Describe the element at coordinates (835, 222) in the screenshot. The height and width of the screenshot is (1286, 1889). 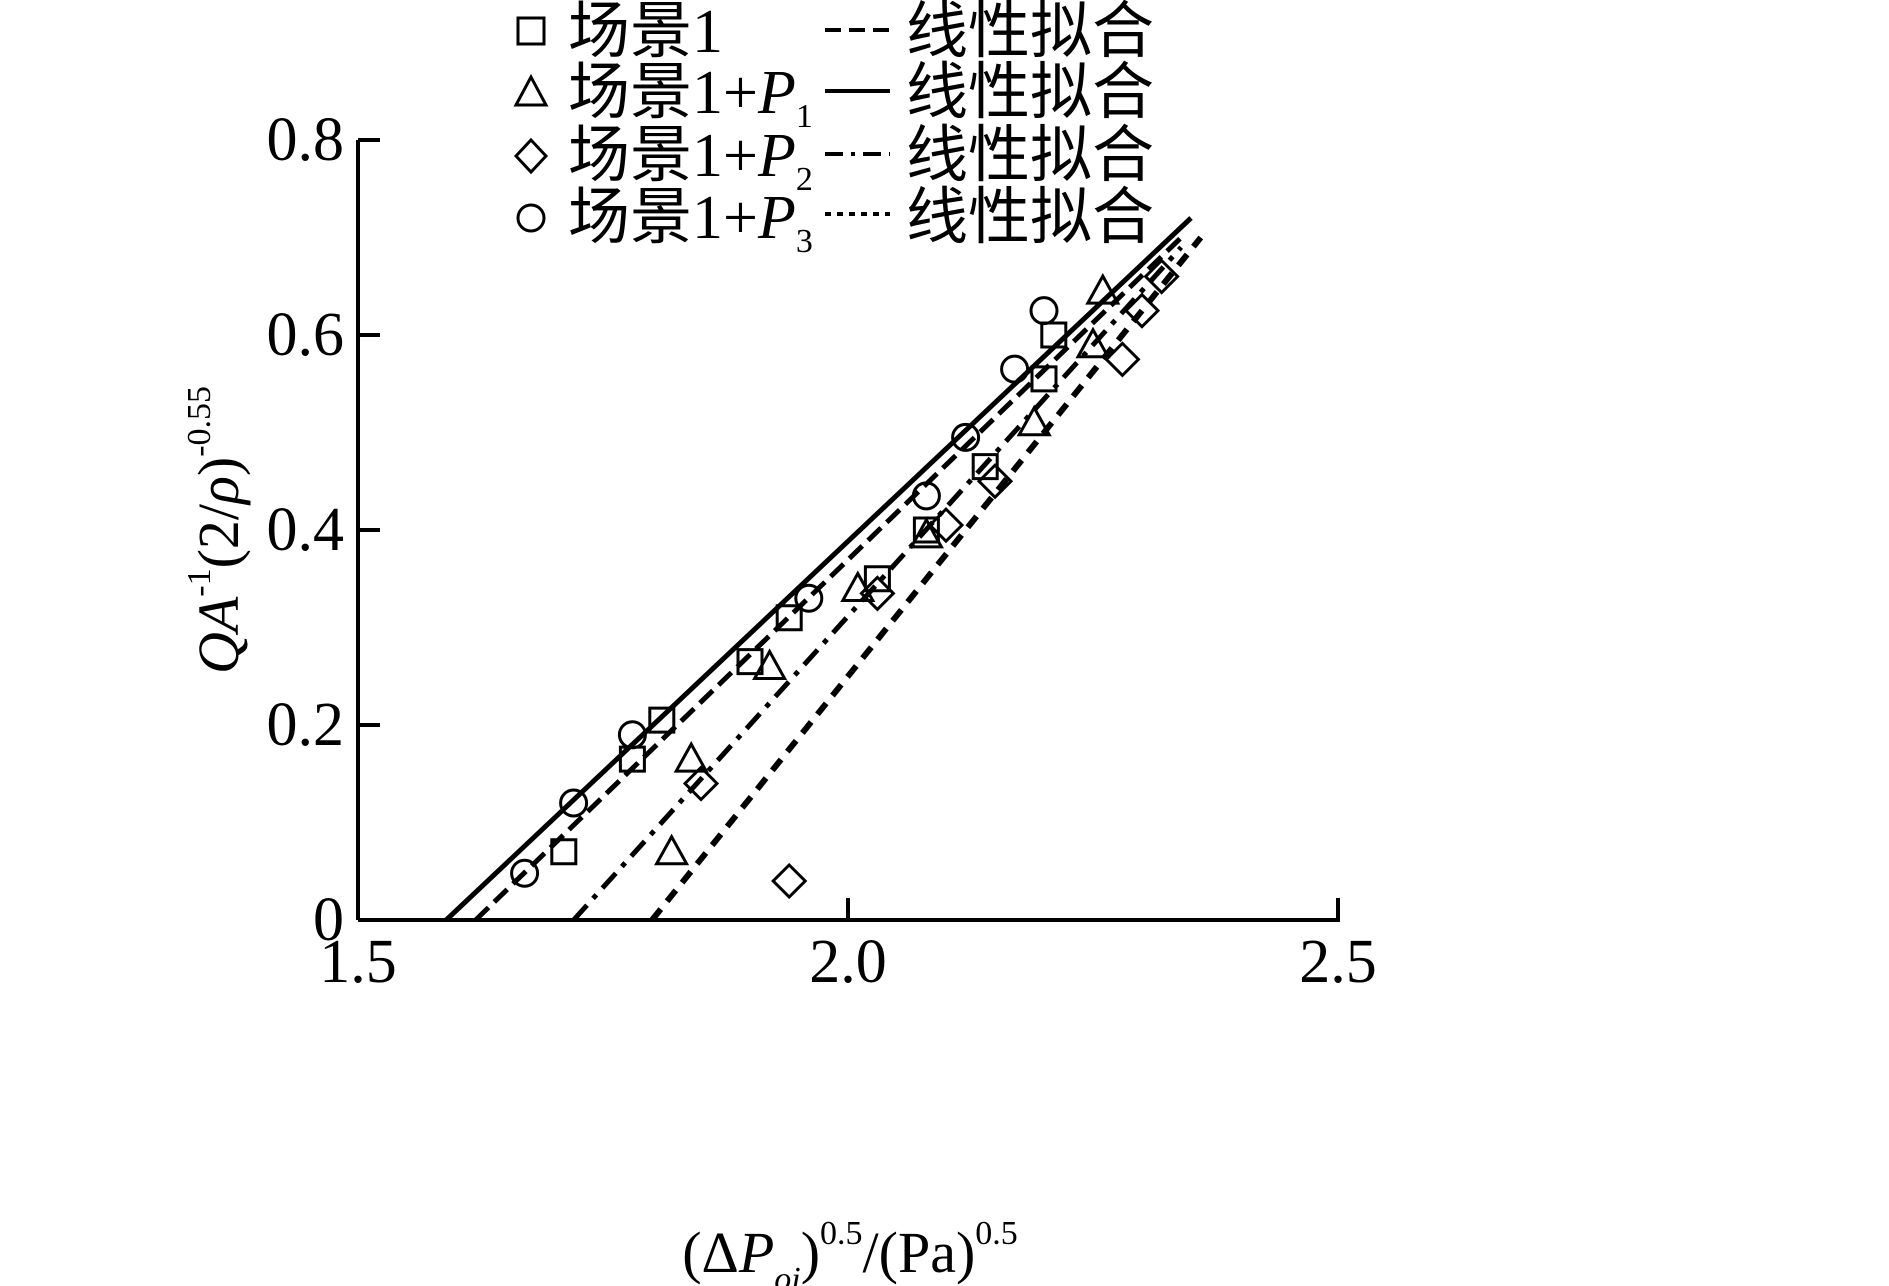
I see `legend-entry-scene1-p3: 场景1+P3 线性拟合` at that location.